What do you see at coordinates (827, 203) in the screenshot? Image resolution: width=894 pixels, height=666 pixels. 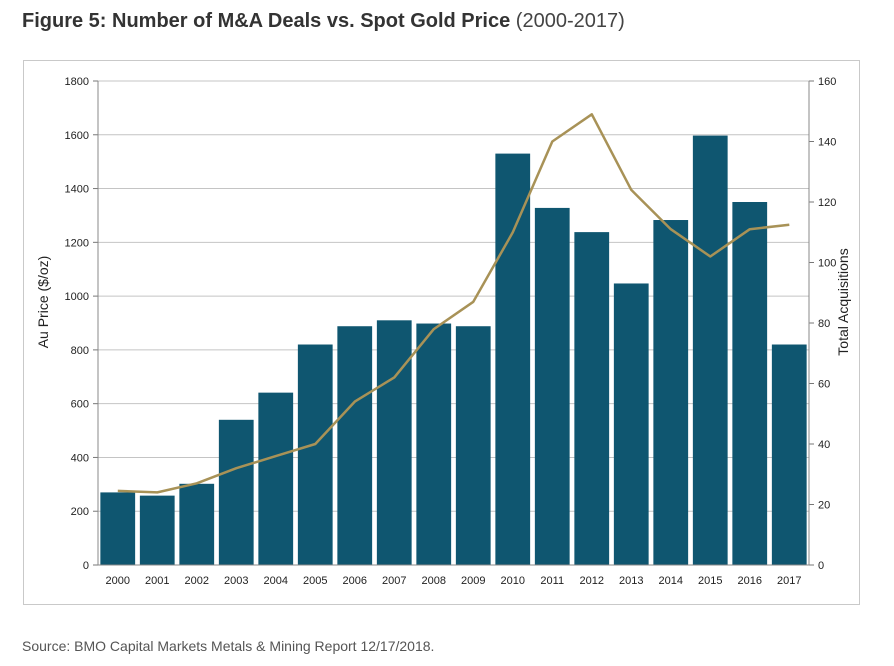 I see `y2-tick-label: 120` at bounding box center [827, 203].